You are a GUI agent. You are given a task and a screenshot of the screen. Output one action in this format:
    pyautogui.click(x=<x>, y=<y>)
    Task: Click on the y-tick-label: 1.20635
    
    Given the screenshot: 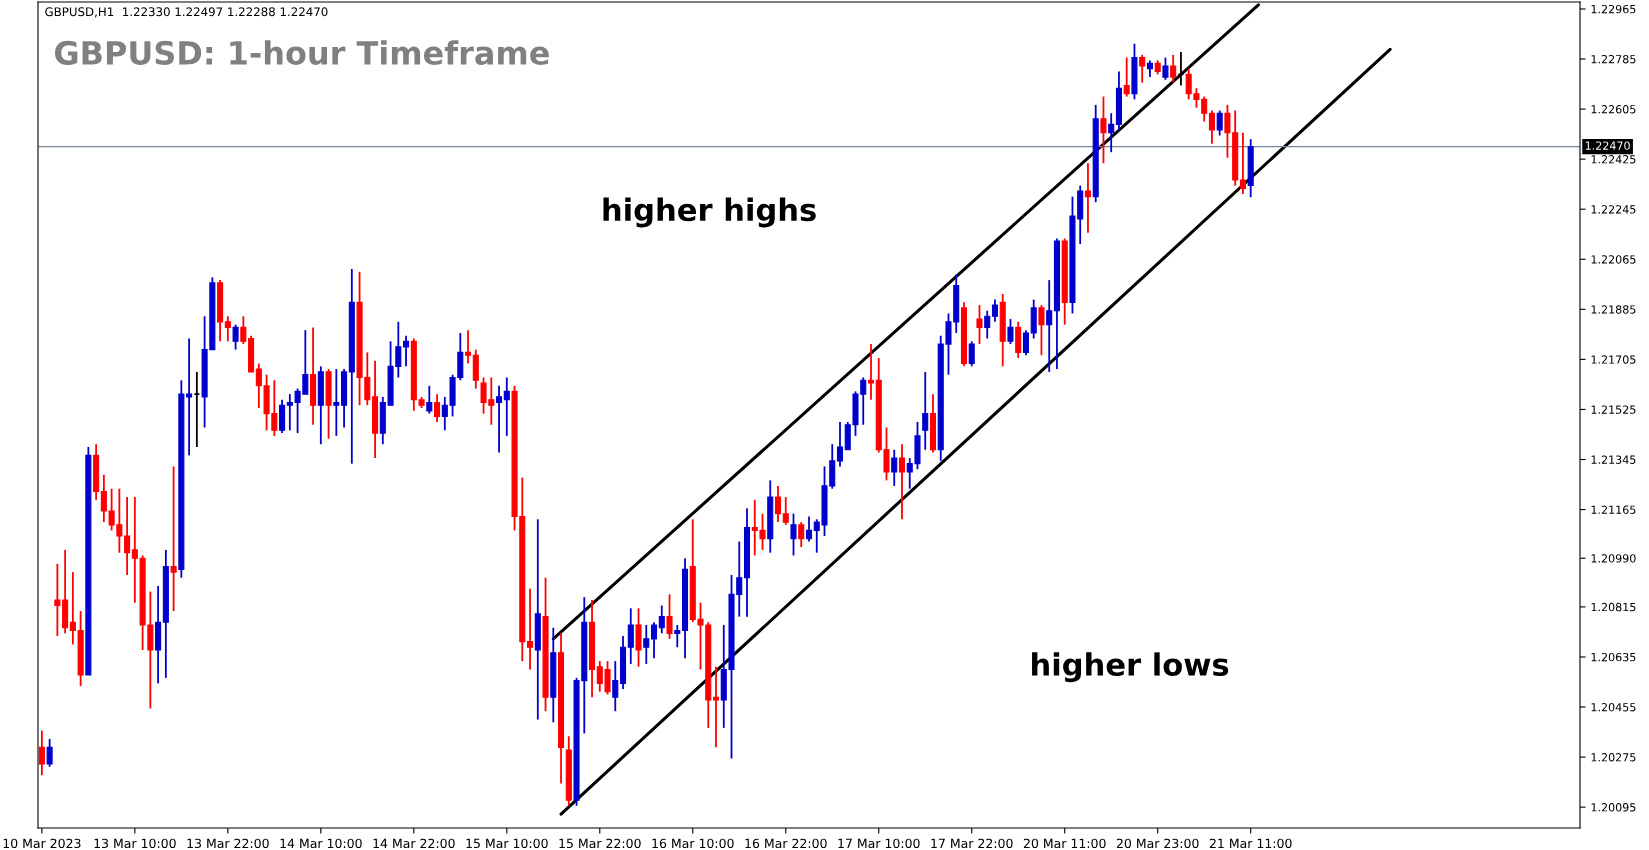 What is the action you would take?
    pyautogui.click(x=1613, y=657)
    